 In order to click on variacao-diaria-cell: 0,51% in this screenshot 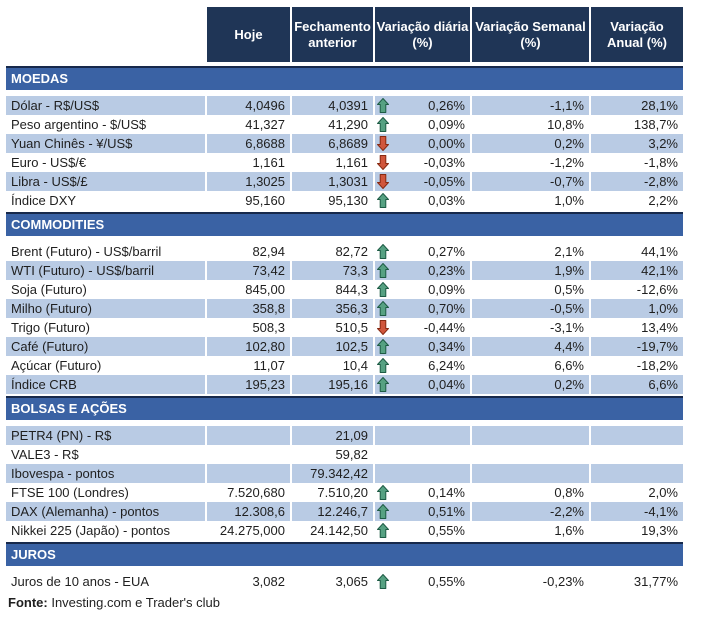, I will do `click(421, 511)`.